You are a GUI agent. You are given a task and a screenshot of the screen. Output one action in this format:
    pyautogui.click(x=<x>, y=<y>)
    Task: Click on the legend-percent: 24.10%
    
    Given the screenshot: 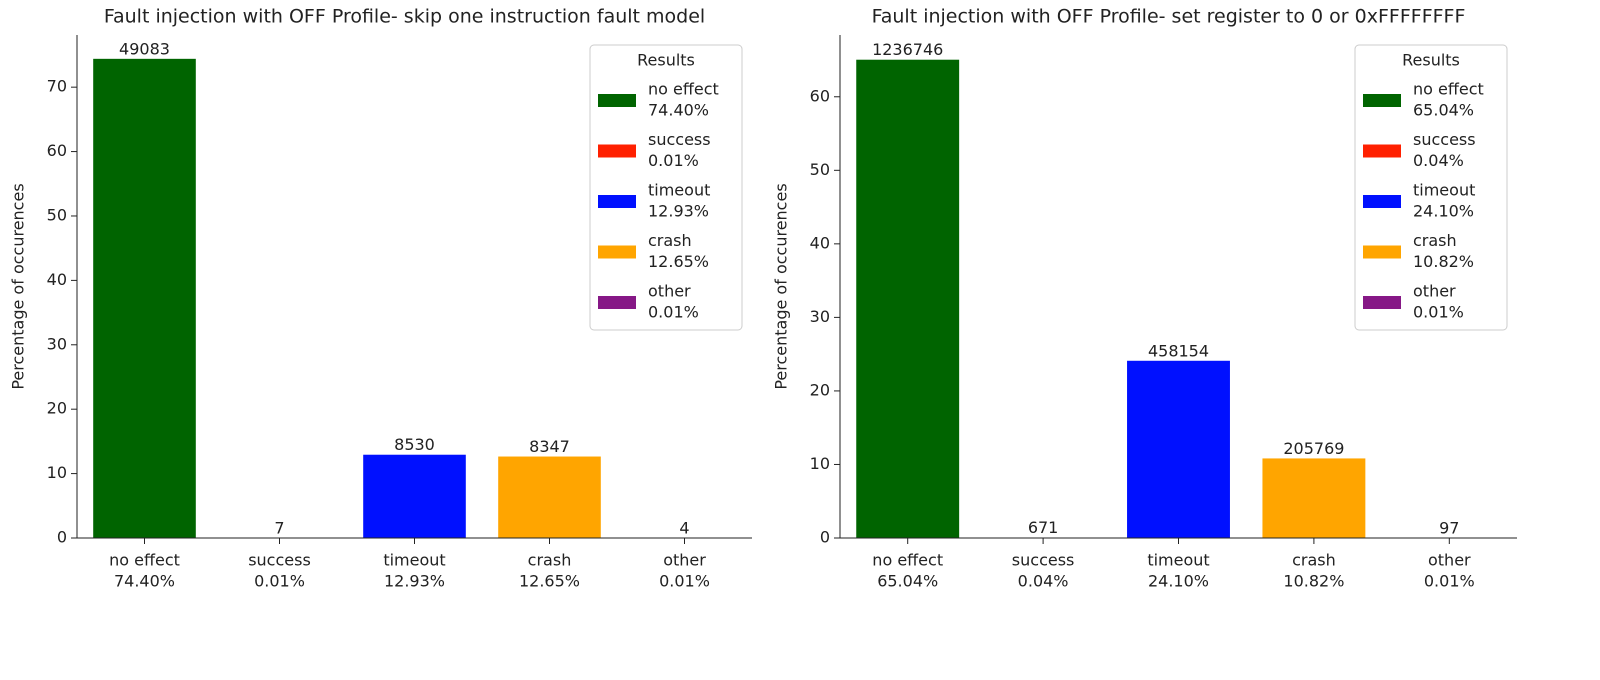 What is the action you would take?
    pyautogui.click(x=1443, y=211)
    